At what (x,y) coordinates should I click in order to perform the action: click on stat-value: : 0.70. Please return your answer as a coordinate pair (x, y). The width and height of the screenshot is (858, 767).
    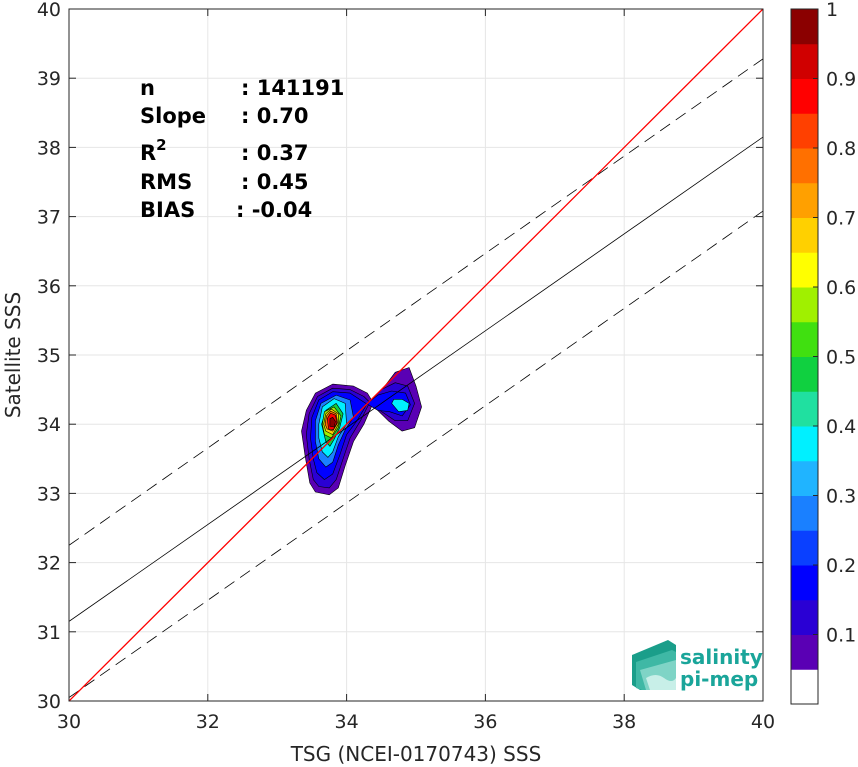
    Looking at the image, I should click on (275, 116).